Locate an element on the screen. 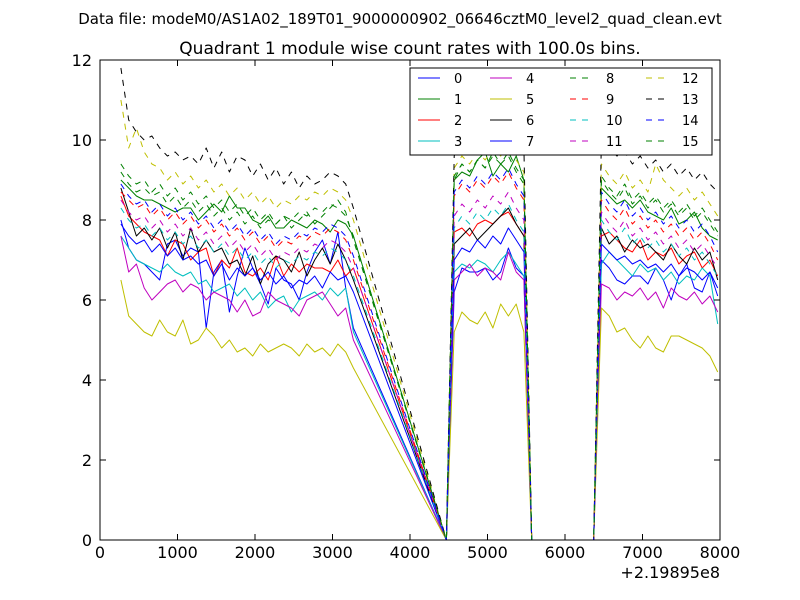 This screenshot has height=600, width=800. legend-label-9: 9 is located at coordinates (610, 100).